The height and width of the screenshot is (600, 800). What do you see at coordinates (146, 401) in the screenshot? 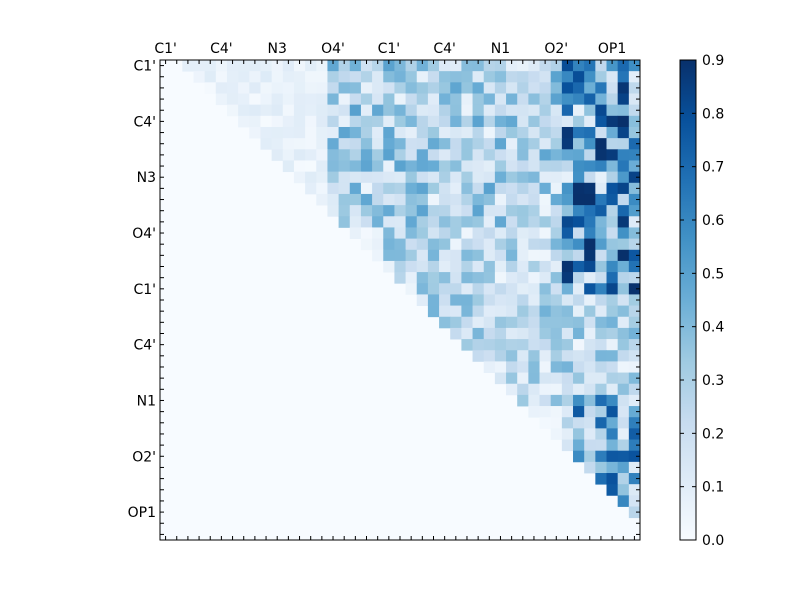
I see `y-tick-label: N1` at bounding box center [146, 401].